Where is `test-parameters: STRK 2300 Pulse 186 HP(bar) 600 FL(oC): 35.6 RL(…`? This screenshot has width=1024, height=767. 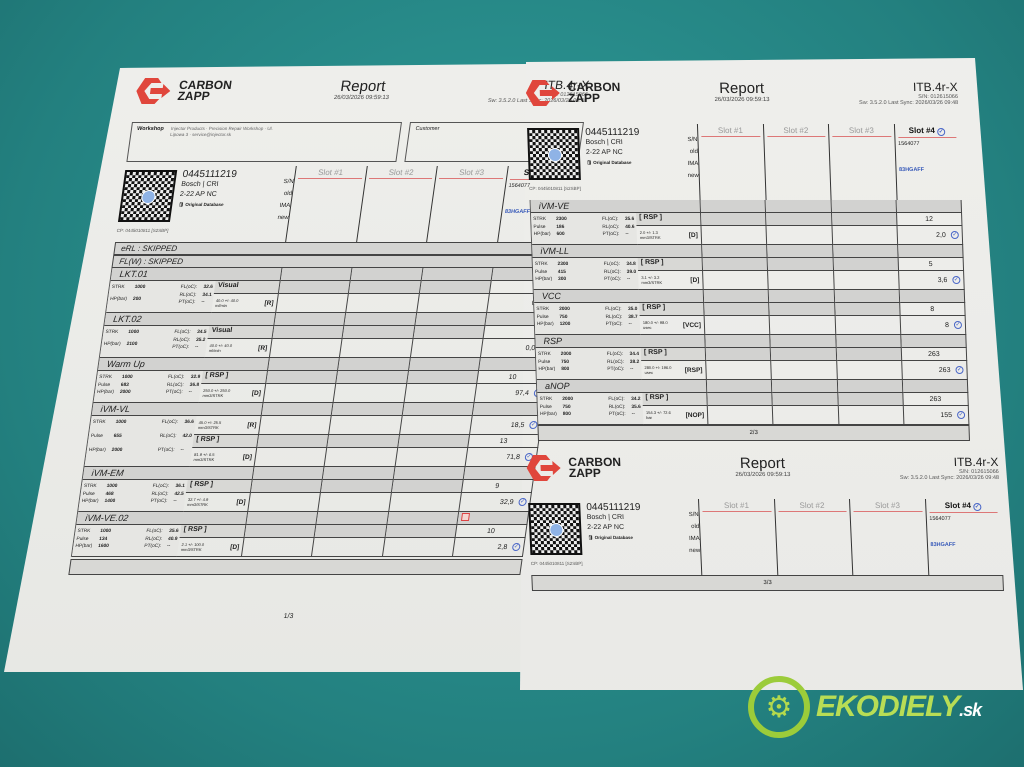 test-parameters: STRK 2300 Pulse 186 HP(bar) 600 FL(oC): 35.6 RL(… is located at coordinates (584, 229).